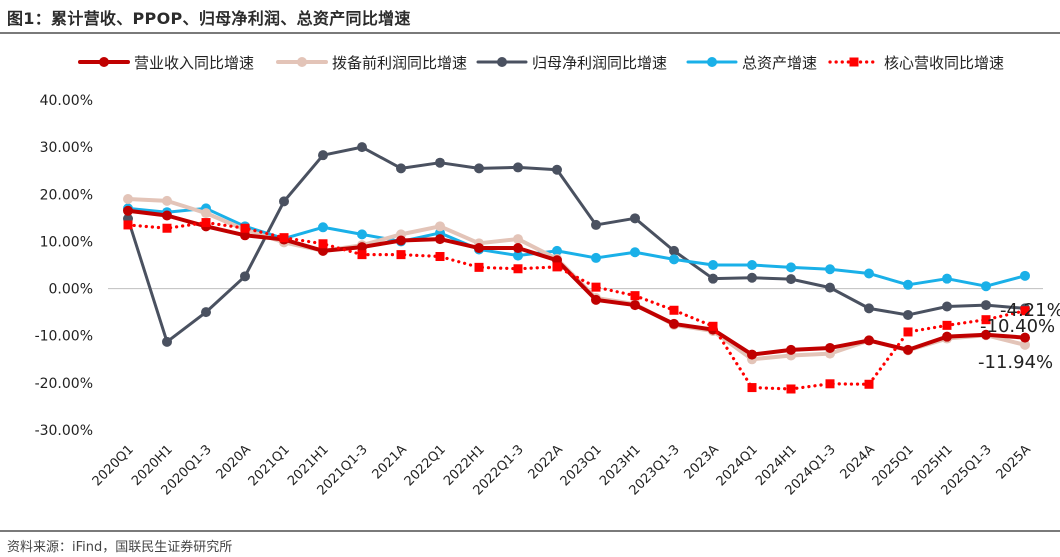 This screenshot has height=557, width=1060. I want to click on data-label: -11.94%, so click(1015, 362).